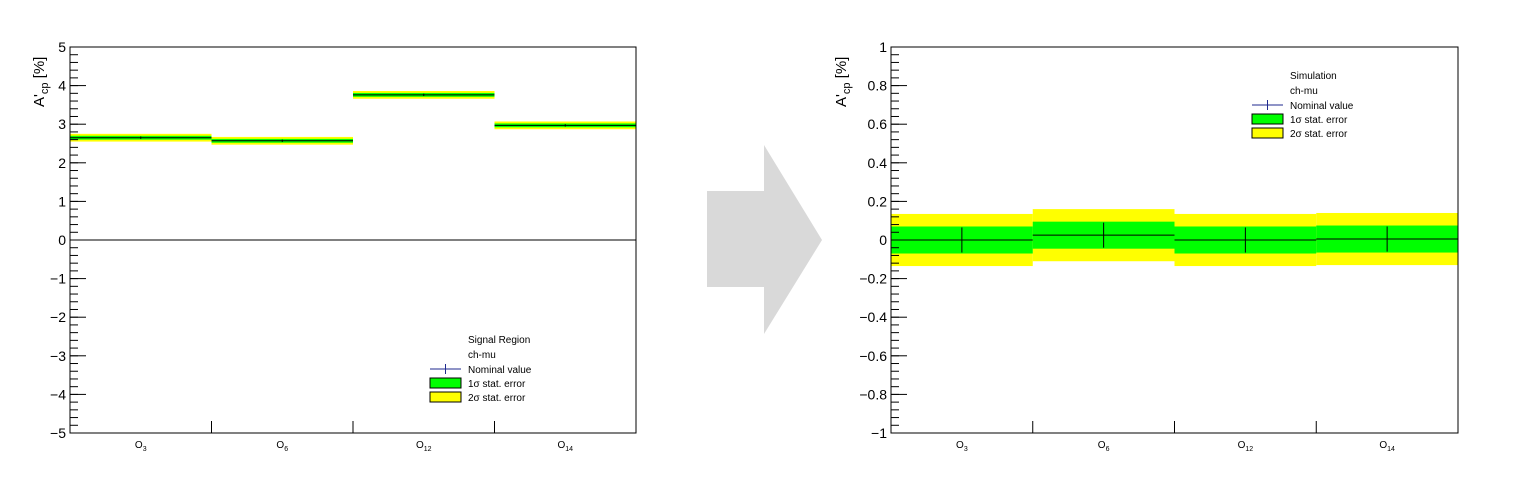 This screenshot has width=1528, height=481. I want to click on right-arrow-icon, so click(764, 239).